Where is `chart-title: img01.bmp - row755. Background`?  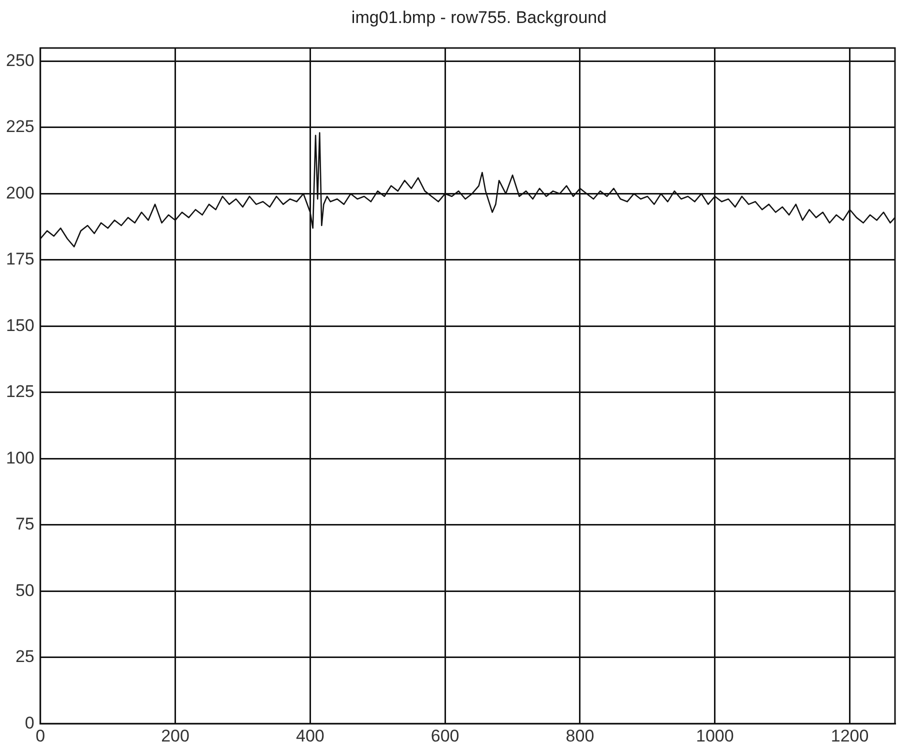 chart-title: img01.bmp - row755. Background is located at coordinates (479, 18).